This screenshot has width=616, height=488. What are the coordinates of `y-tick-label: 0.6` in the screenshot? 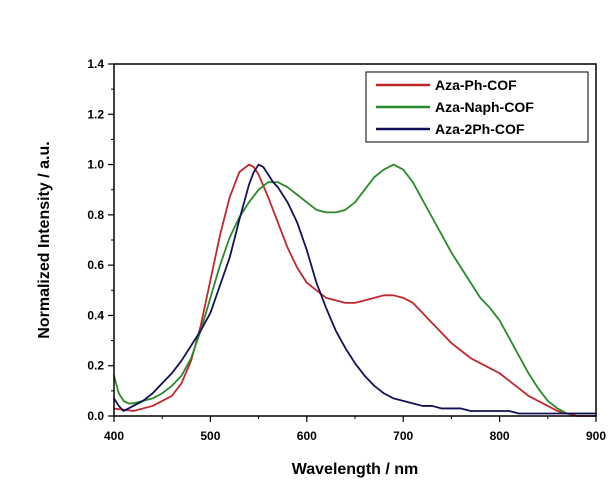 It's located at (95, 265).